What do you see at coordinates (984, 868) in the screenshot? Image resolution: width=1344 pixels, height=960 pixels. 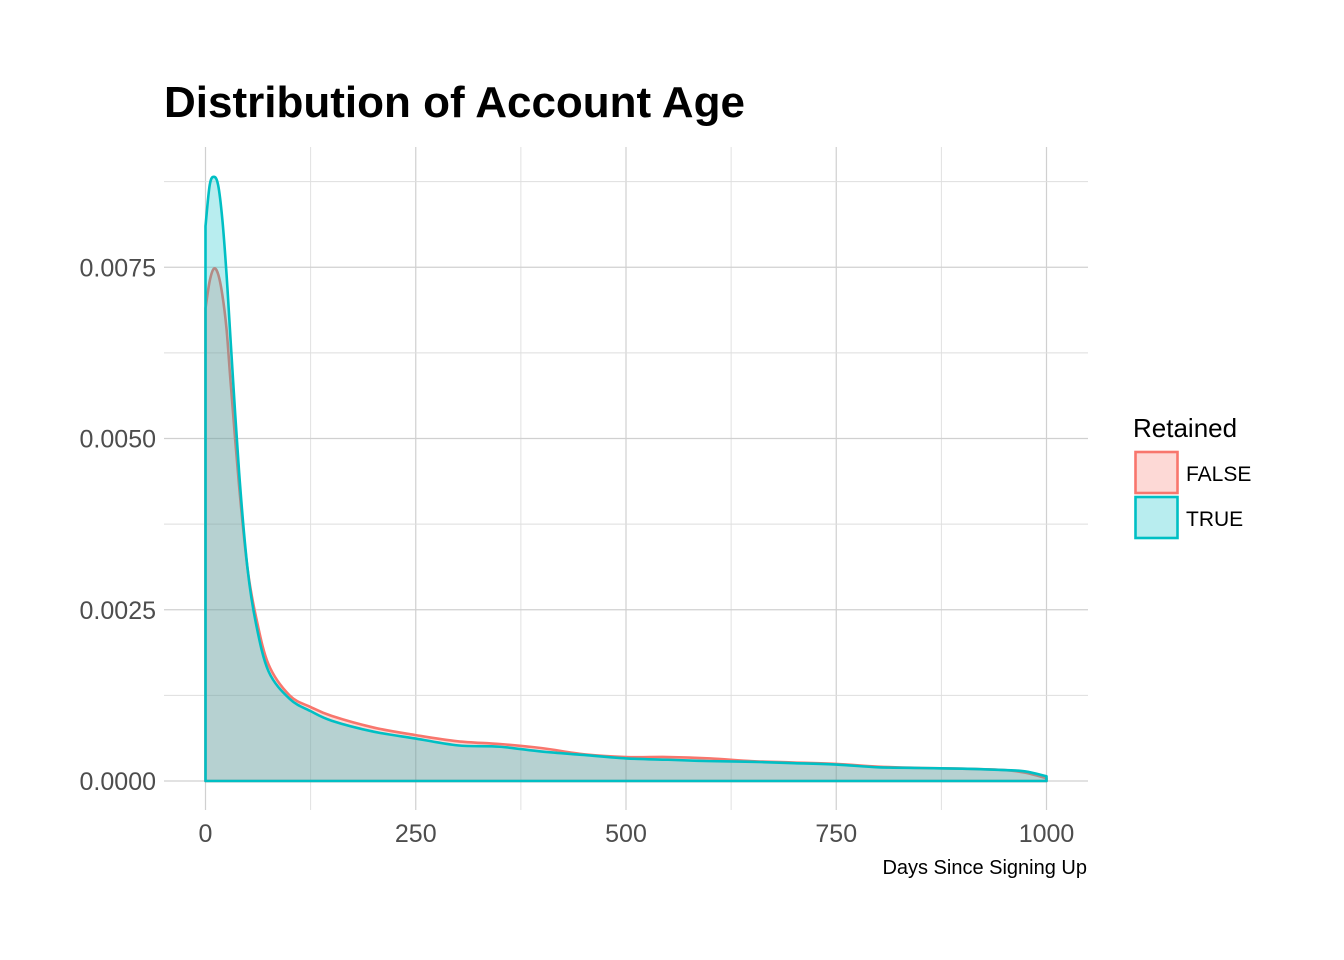 I see `x-axis-label: Days Since Signing Up` at bounding box center [984, 868].